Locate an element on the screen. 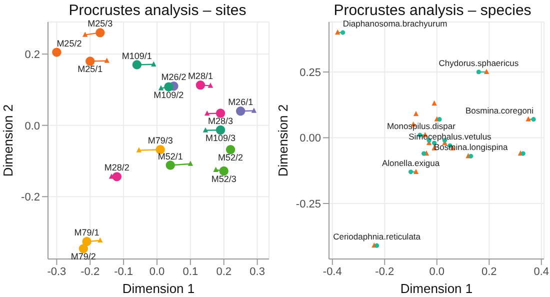 This screenshot has width=550, height=297. annotation: Ceriodaphnia.reticulata is located at coordinates (377, 237).